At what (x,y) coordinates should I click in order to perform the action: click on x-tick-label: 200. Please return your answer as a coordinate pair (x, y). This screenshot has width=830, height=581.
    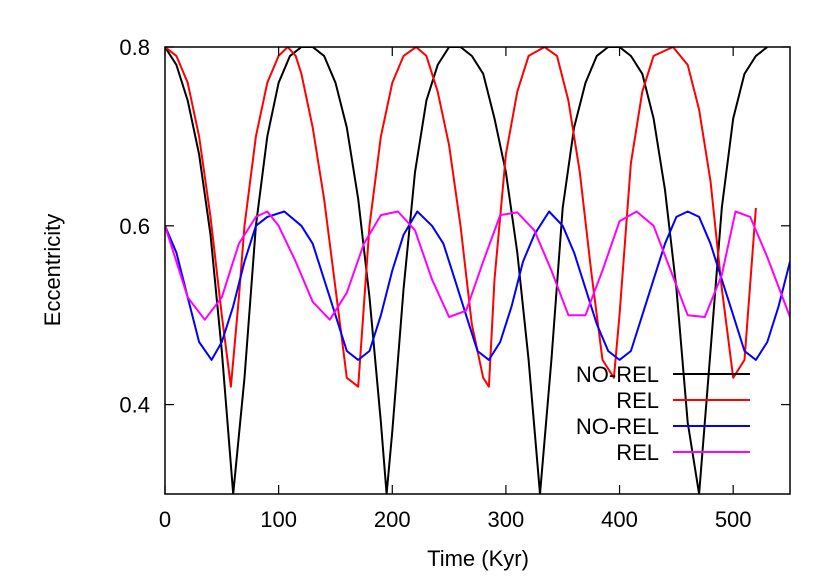
    Looking at the image, I should click on (392, 519).